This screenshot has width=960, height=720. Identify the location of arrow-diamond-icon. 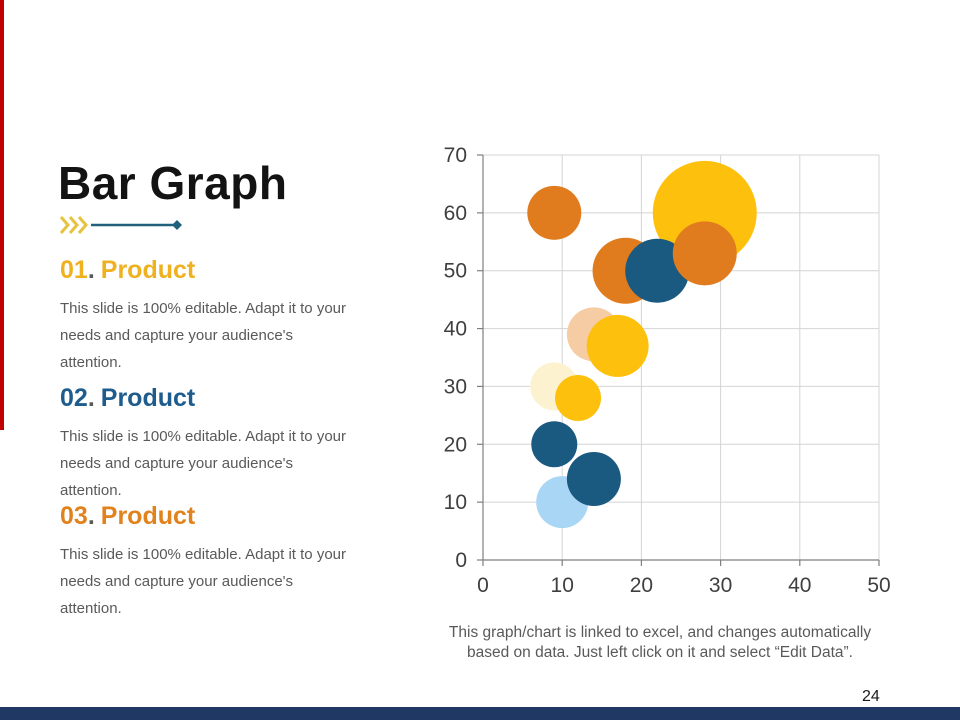
(177, 225).